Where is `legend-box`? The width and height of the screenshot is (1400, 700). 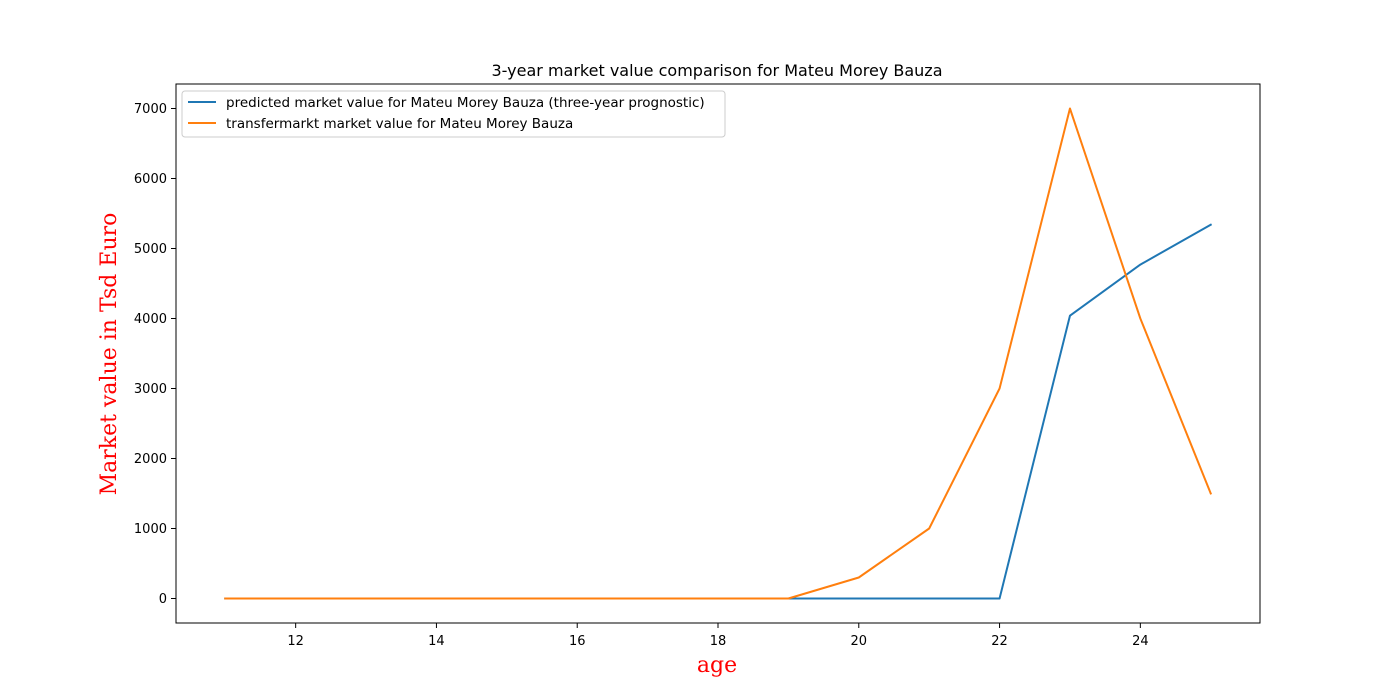
legend-box is located at coordinates (453, 114).